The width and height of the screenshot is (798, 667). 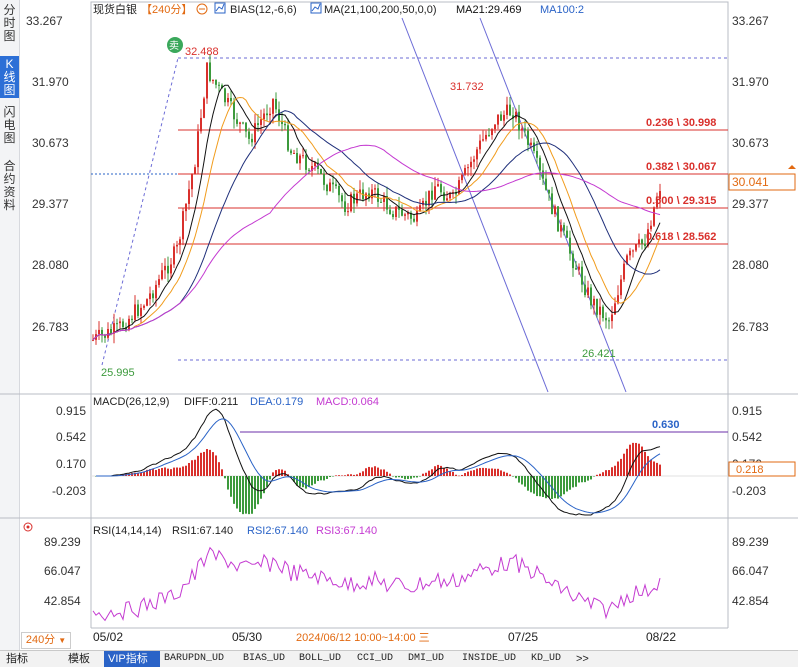 I want to click on macd-axis-label: 0.170, so click(x=71, y=464).